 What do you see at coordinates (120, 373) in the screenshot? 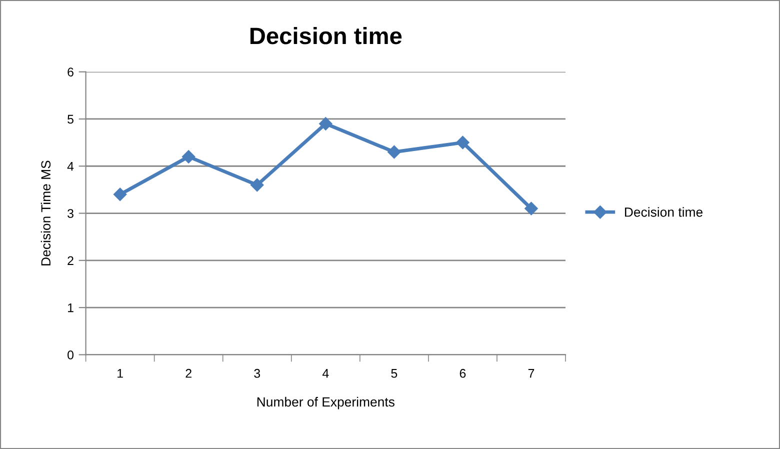
I see `x-tick-label: 1` at bounding box center [120, 373].